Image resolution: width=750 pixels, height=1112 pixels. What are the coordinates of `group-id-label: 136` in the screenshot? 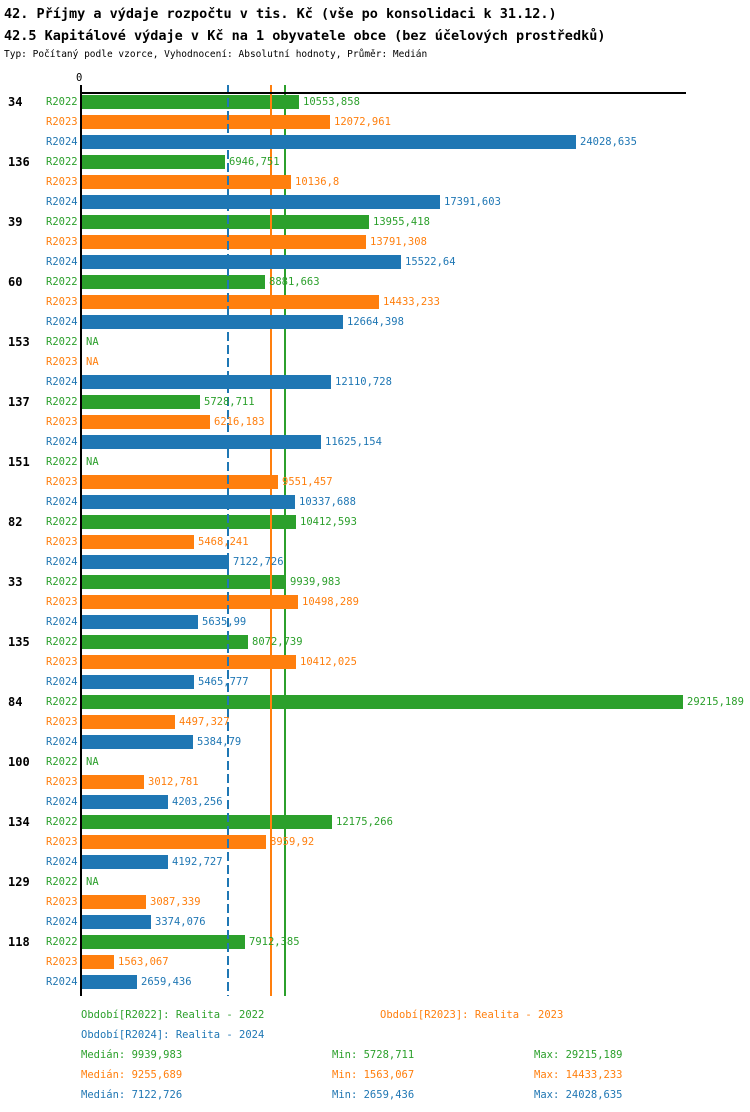 It's located at (19, 162).